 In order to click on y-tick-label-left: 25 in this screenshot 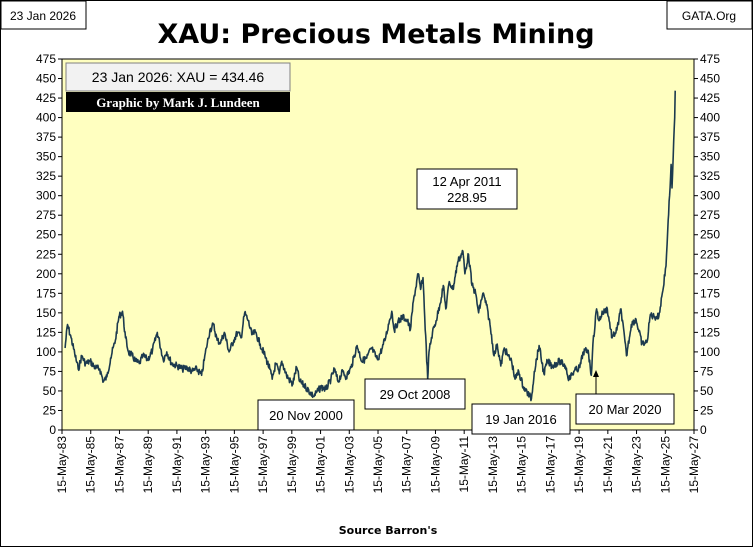, I will do `click(50, 410)`.